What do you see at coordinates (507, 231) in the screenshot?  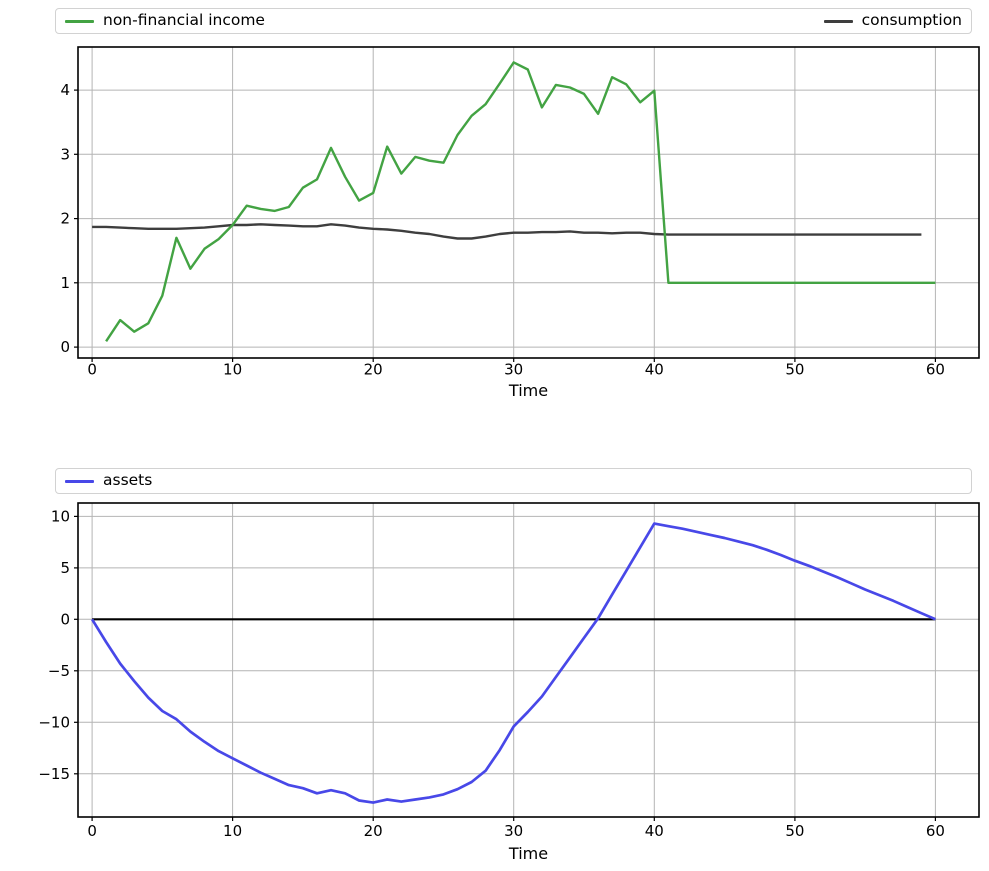 I see `series-line-consumption` at bounding box center [507, 231].